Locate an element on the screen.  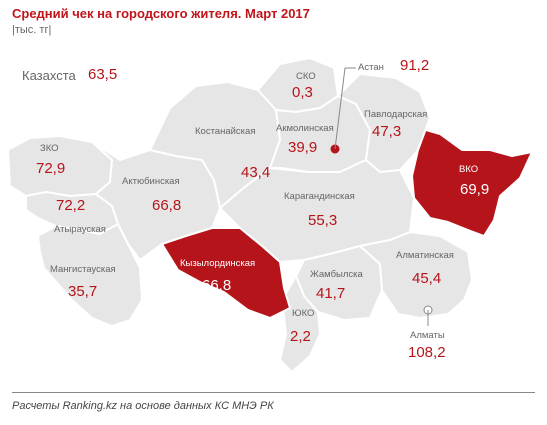
label-almaty-name: Алматы is located at coordinates (427, 335).